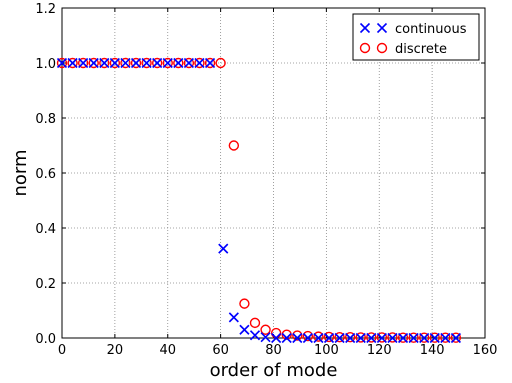 This screenshot has width=512, height=383. Describe the element at coordinates (45, 174) in the screenshot. I see `y-tick-label: 0.6` at that location.